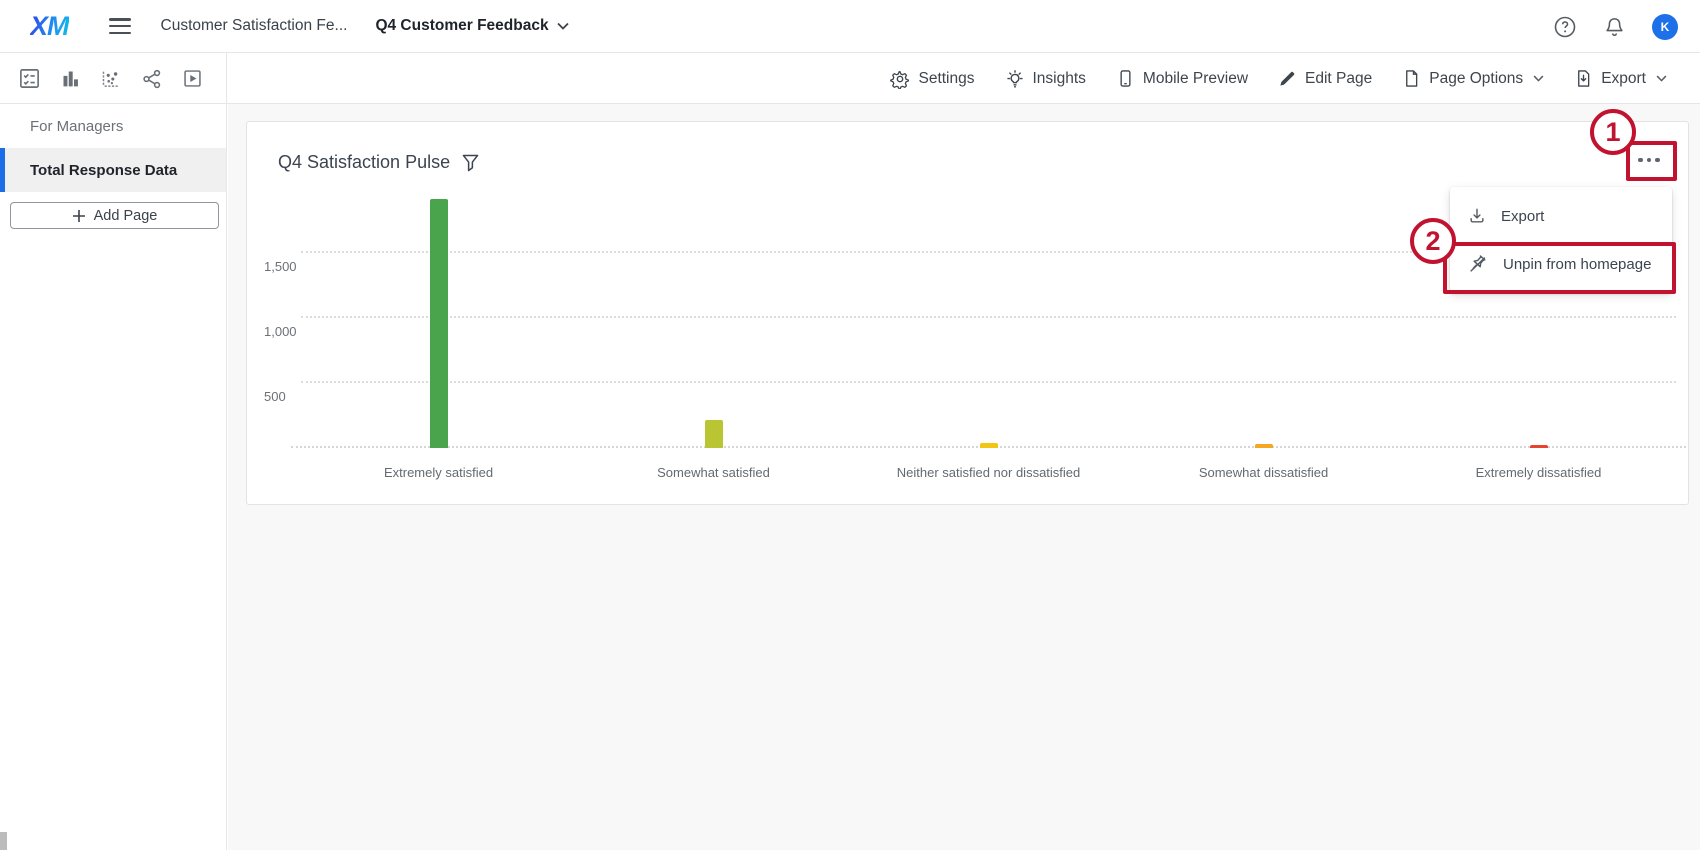 The height and width of the screenshot is (850, 1700). Describe the element at coordinates (1125, 78) in the screenshot. I see `phone-icon` at that location.